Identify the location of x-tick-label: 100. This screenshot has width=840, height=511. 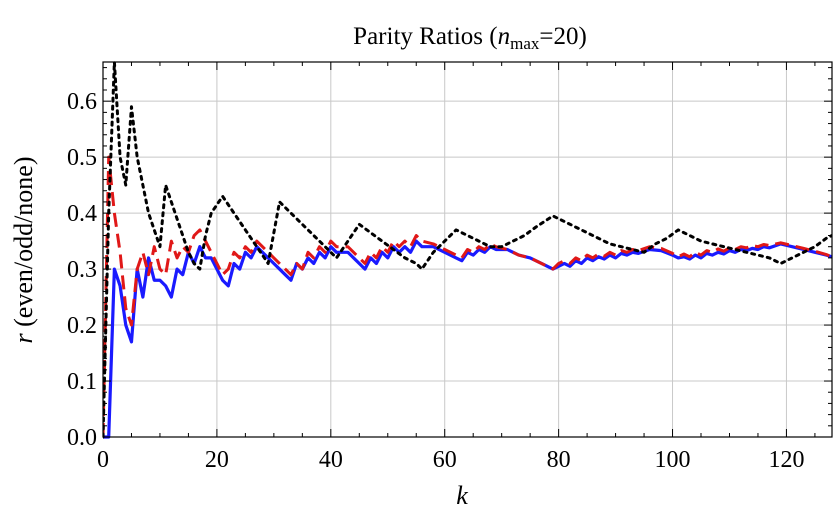
(673, 460).